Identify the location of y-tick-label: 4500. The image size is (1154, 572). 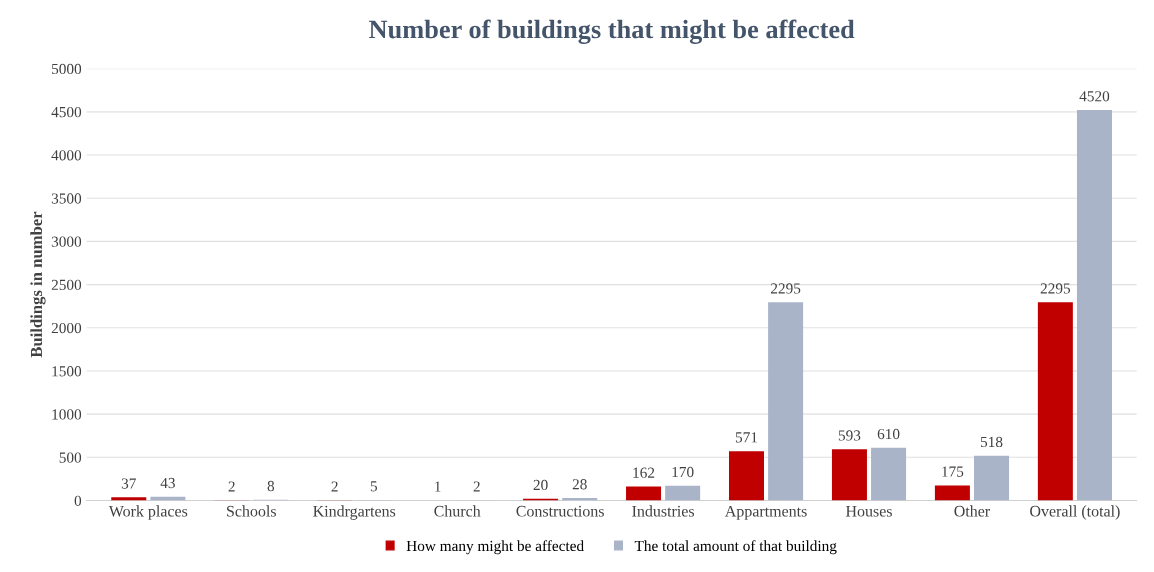
(66, 112).